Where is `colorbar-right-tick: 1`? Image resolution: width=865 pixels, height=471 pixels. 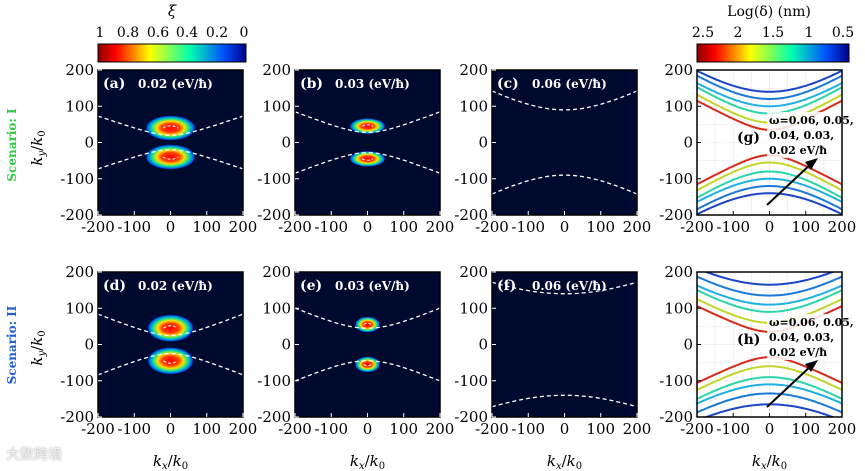
colorbar-right-tick: 1 is located at coordinates (809, 33).